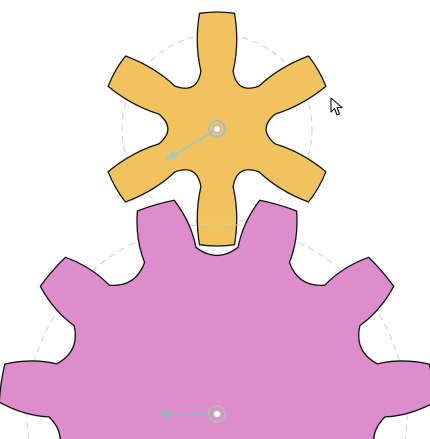 Image resolution: width=430 pixels, height=439 pixels. I want to click on small-gear-axle, so click(217, 129).